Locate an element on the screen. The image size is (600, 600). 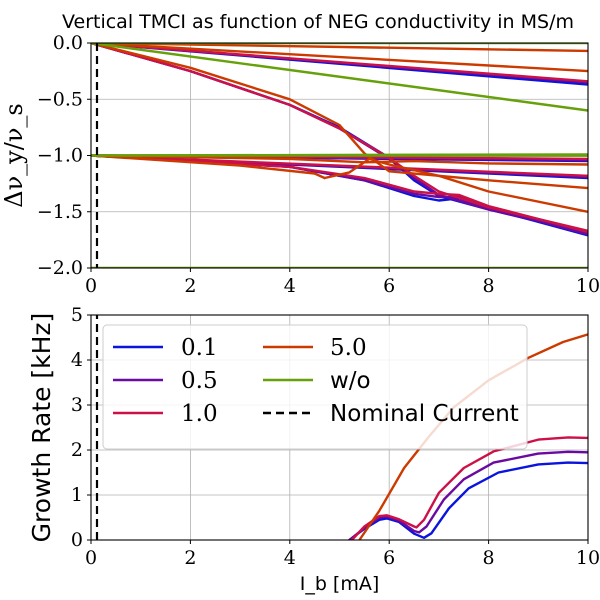
y-tick-label: 1 is located at coordinates (77, 495).